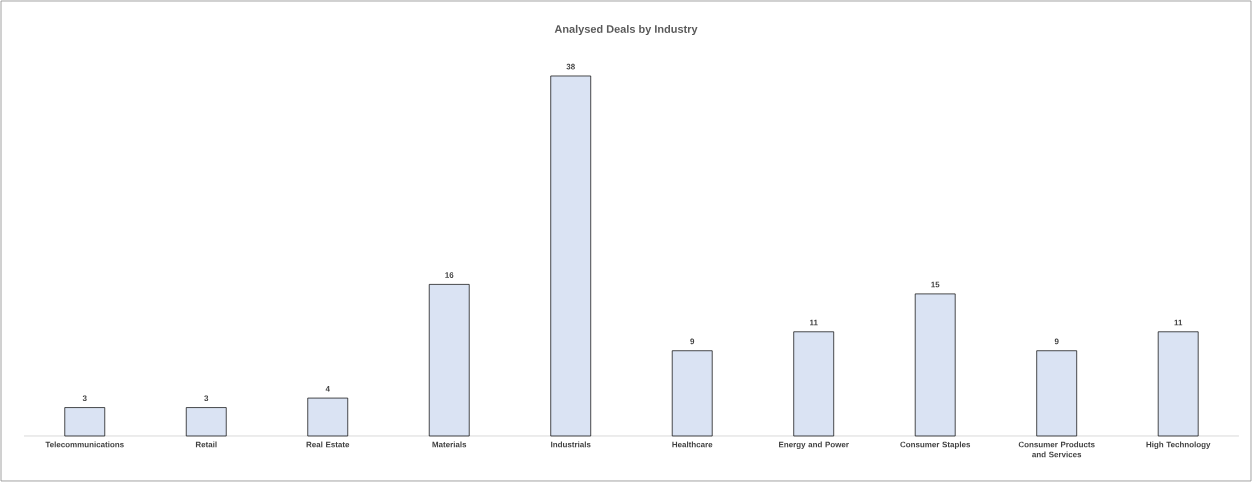 This screenshot has height=482, width=1252. Describe the element at coordinates (626, 30) in the screenshot. I see `chart-title: Analysed Deals by Industry` at that location.